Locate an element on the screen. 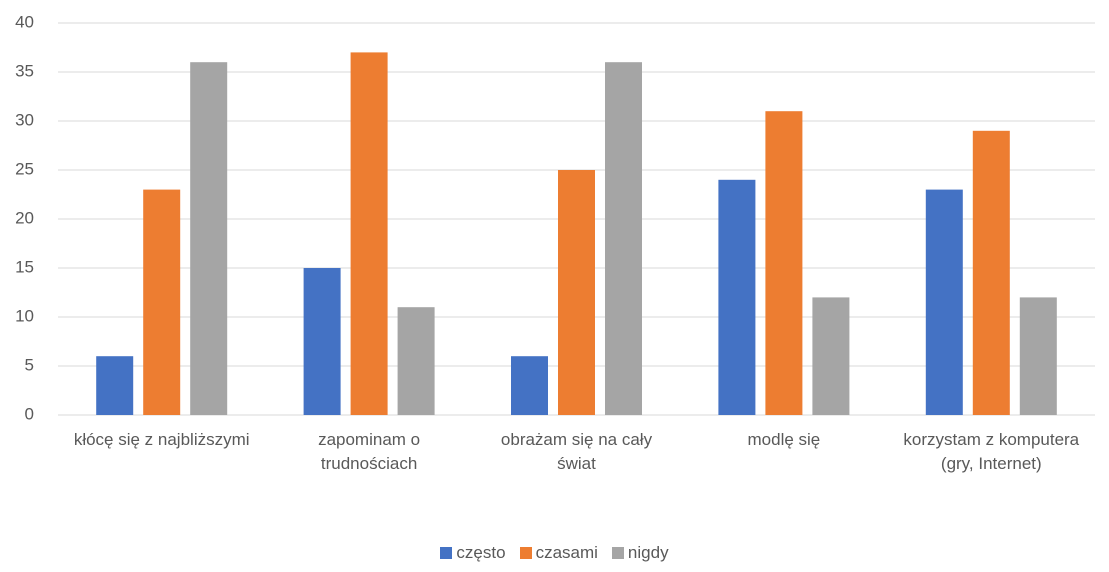  legend-label: nigdy is located at coordinates (648, 552).